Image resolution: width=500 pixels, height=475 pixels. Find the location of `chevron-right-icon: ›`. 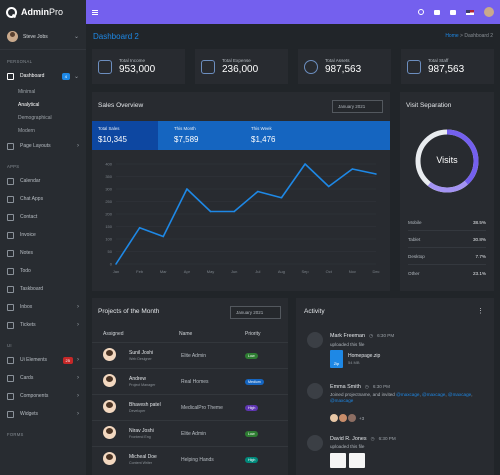

chevron-right-icon: › is located at coordinates (78, 396).